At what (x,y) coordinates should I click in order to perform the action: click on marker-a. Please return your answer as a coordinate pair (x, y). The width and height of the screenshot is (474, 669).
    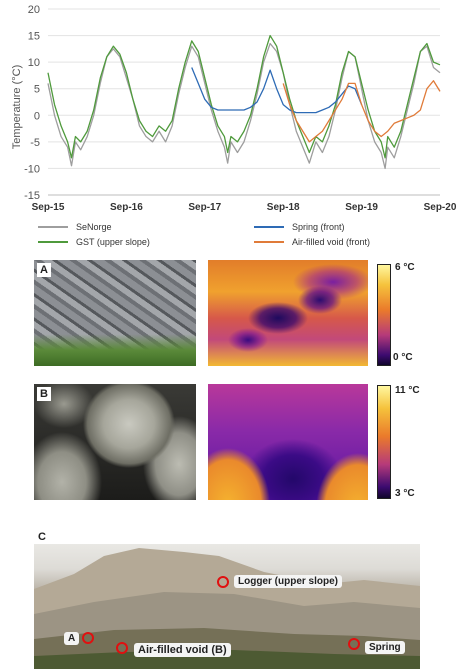
    Looking at the image, I should click on (88, 638).